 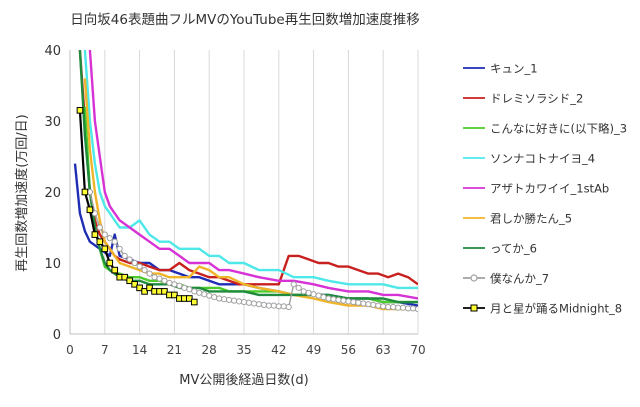 What do you see at coordinates (519, 279) in the screenshot?
I see `legend-label: 僕なんか_7` at bounding box center [519, 279].